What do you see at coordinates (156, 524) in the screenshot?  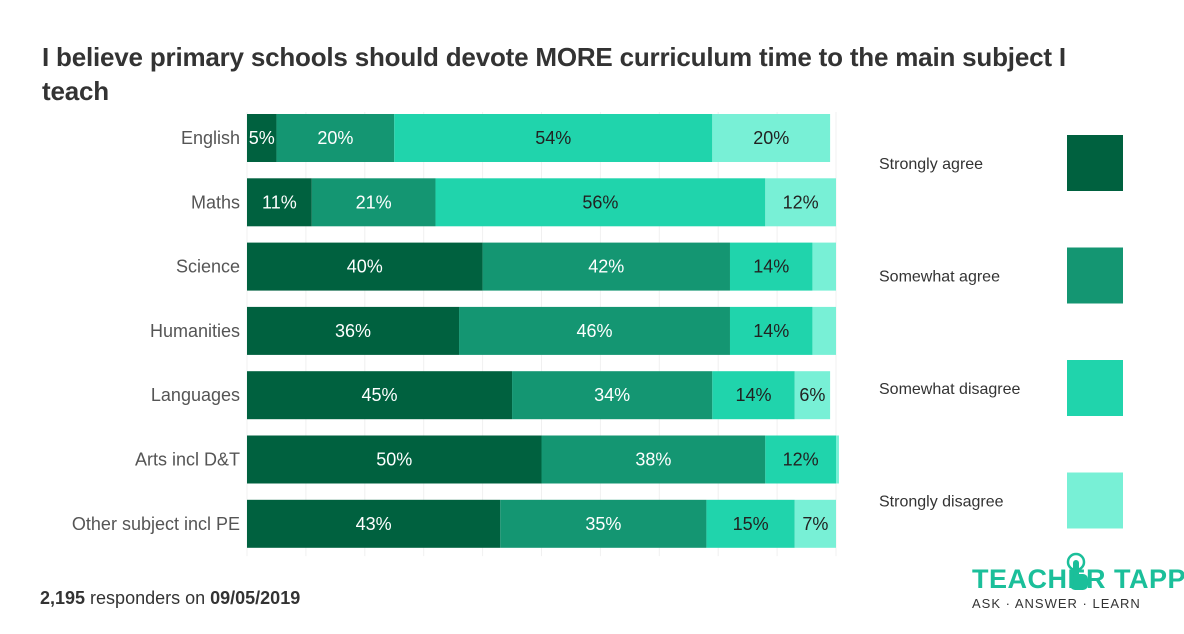 I see `category-label: Other subject incl PE` at bounding box center [156, 524].